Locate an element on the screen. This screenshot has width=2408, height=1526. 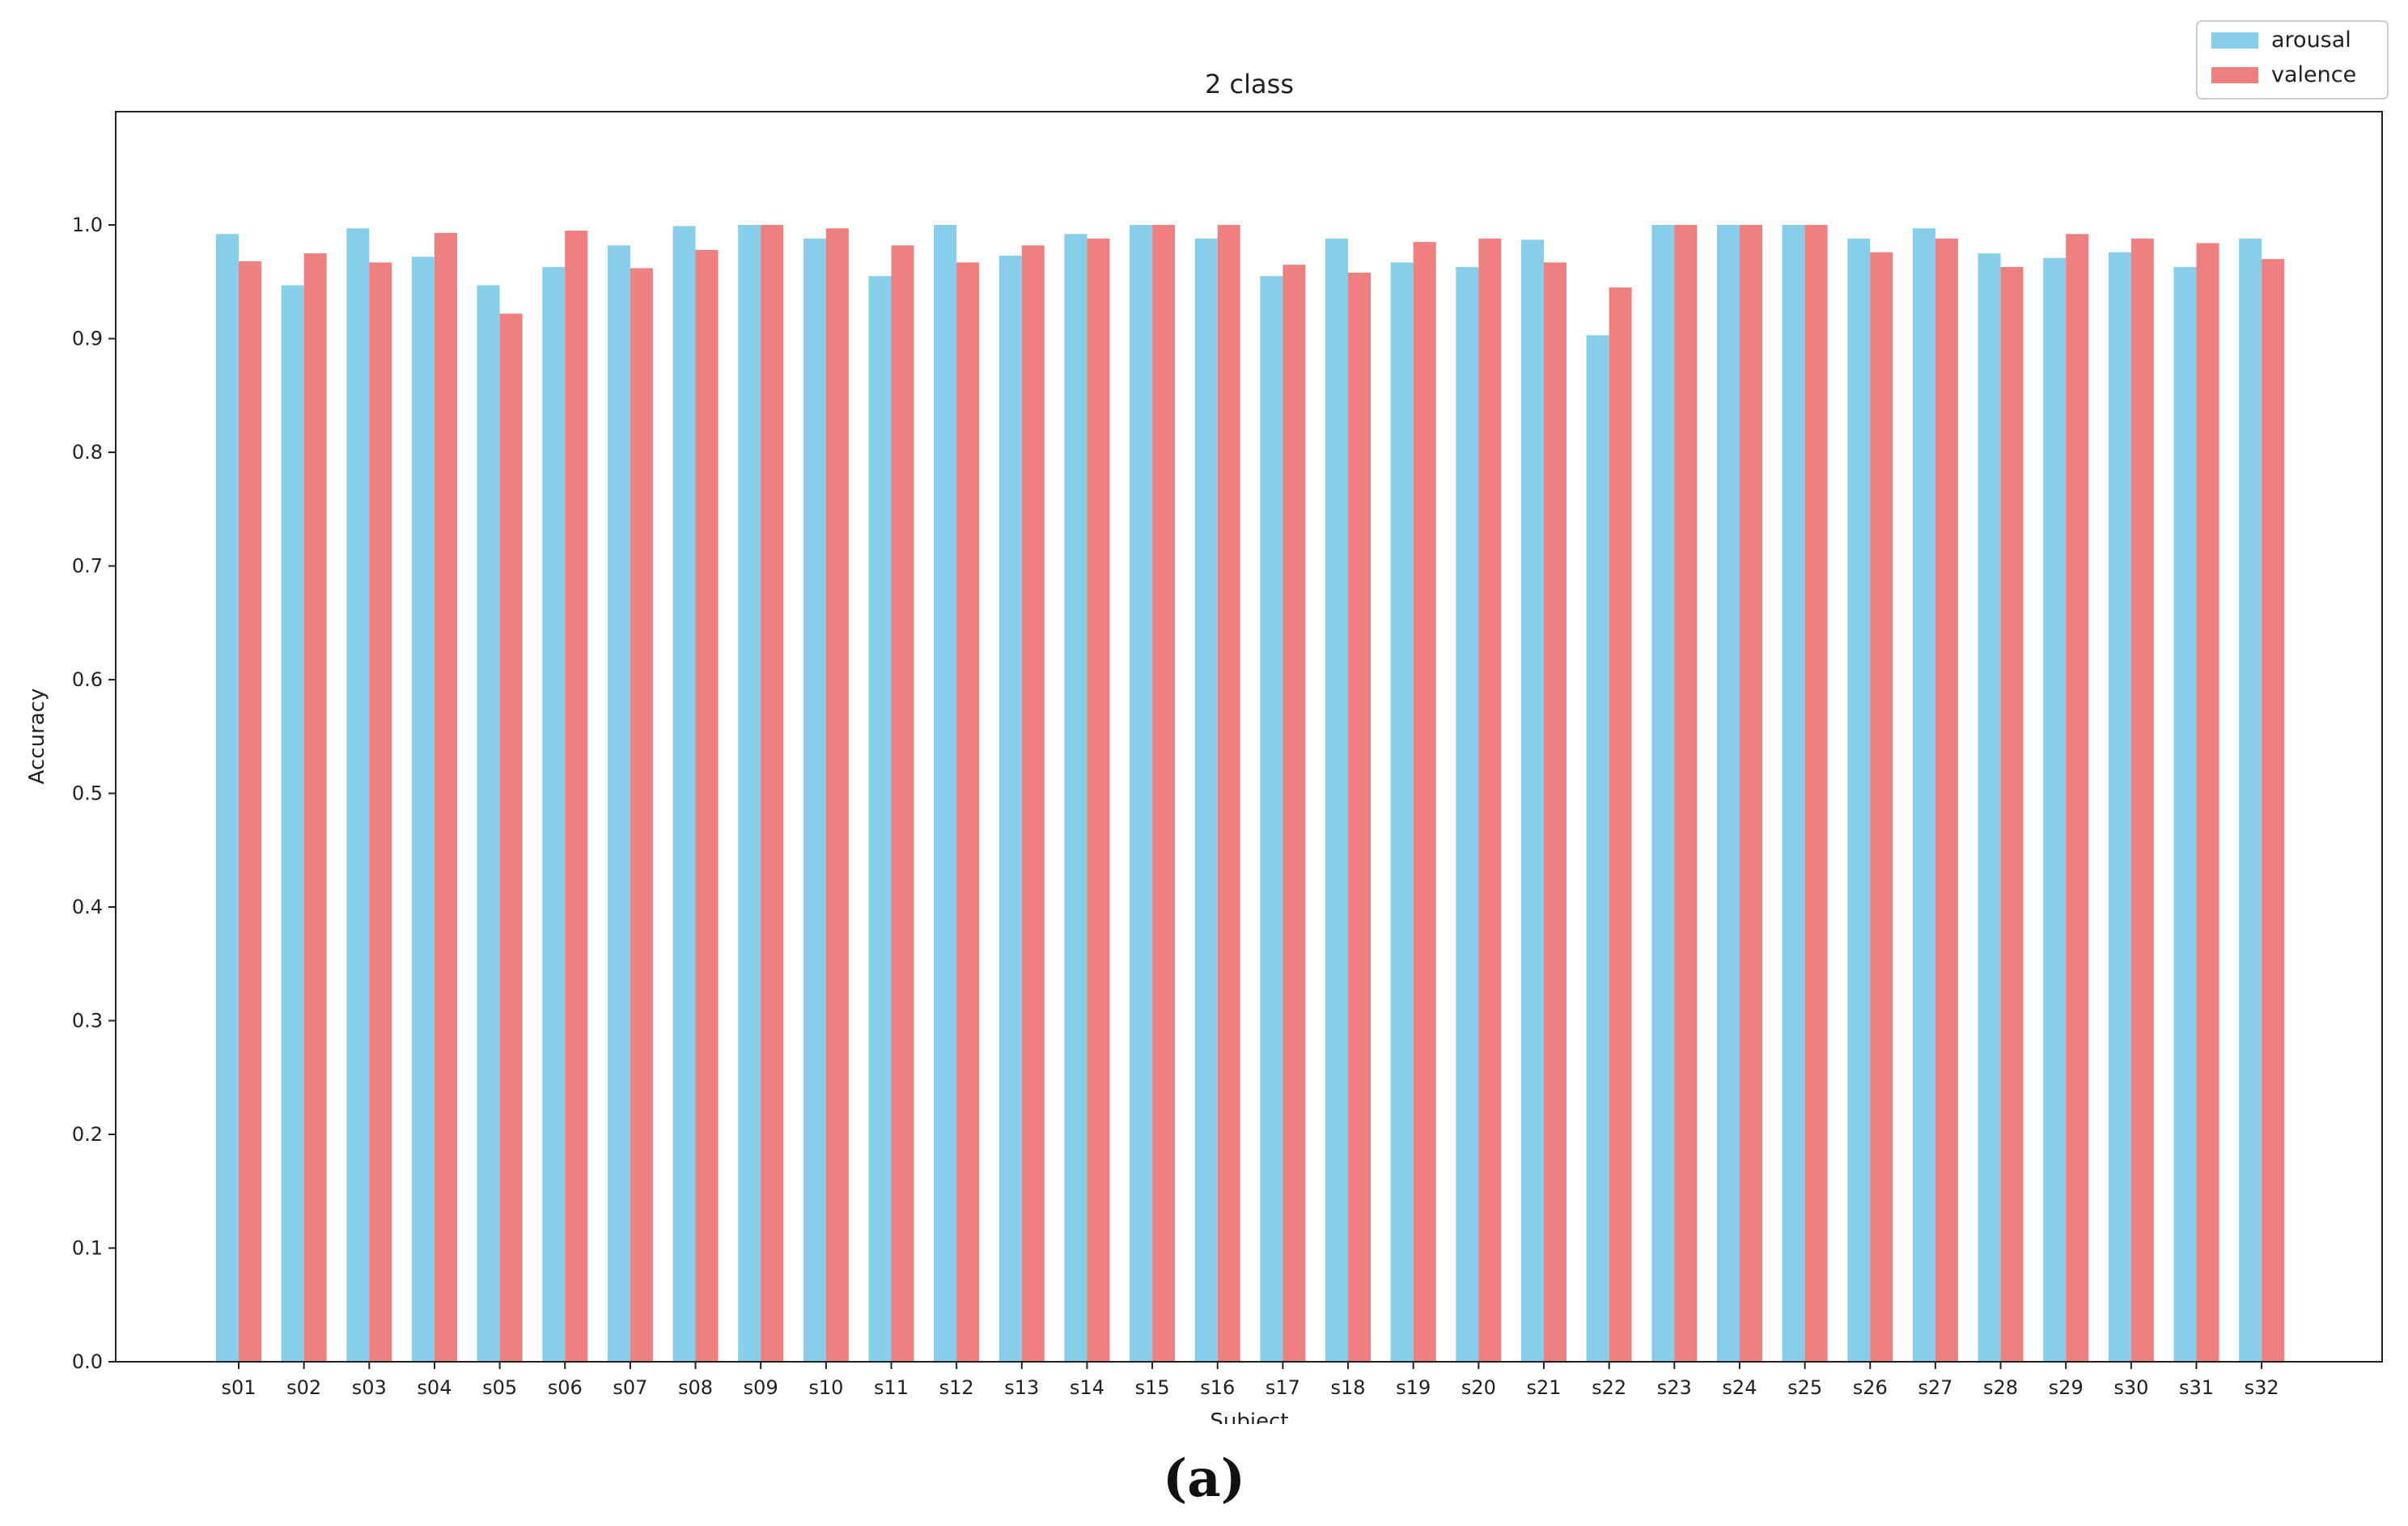
bar-arousal-s11 is located at coordinates (880, 819).